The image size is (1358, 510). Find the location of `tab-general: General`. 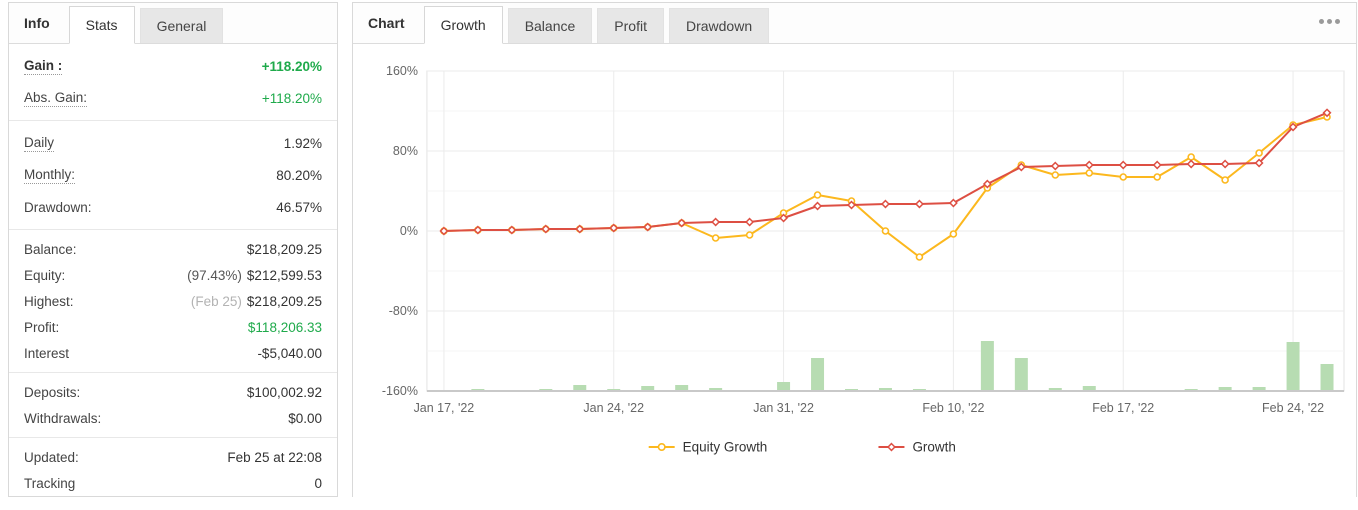

tab-general: General is located at coordinates (181, 25).